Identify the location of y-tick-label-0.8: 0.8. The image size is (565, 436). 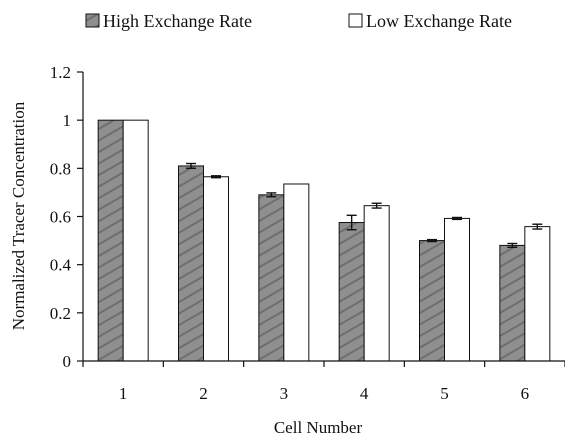
(60, 168).